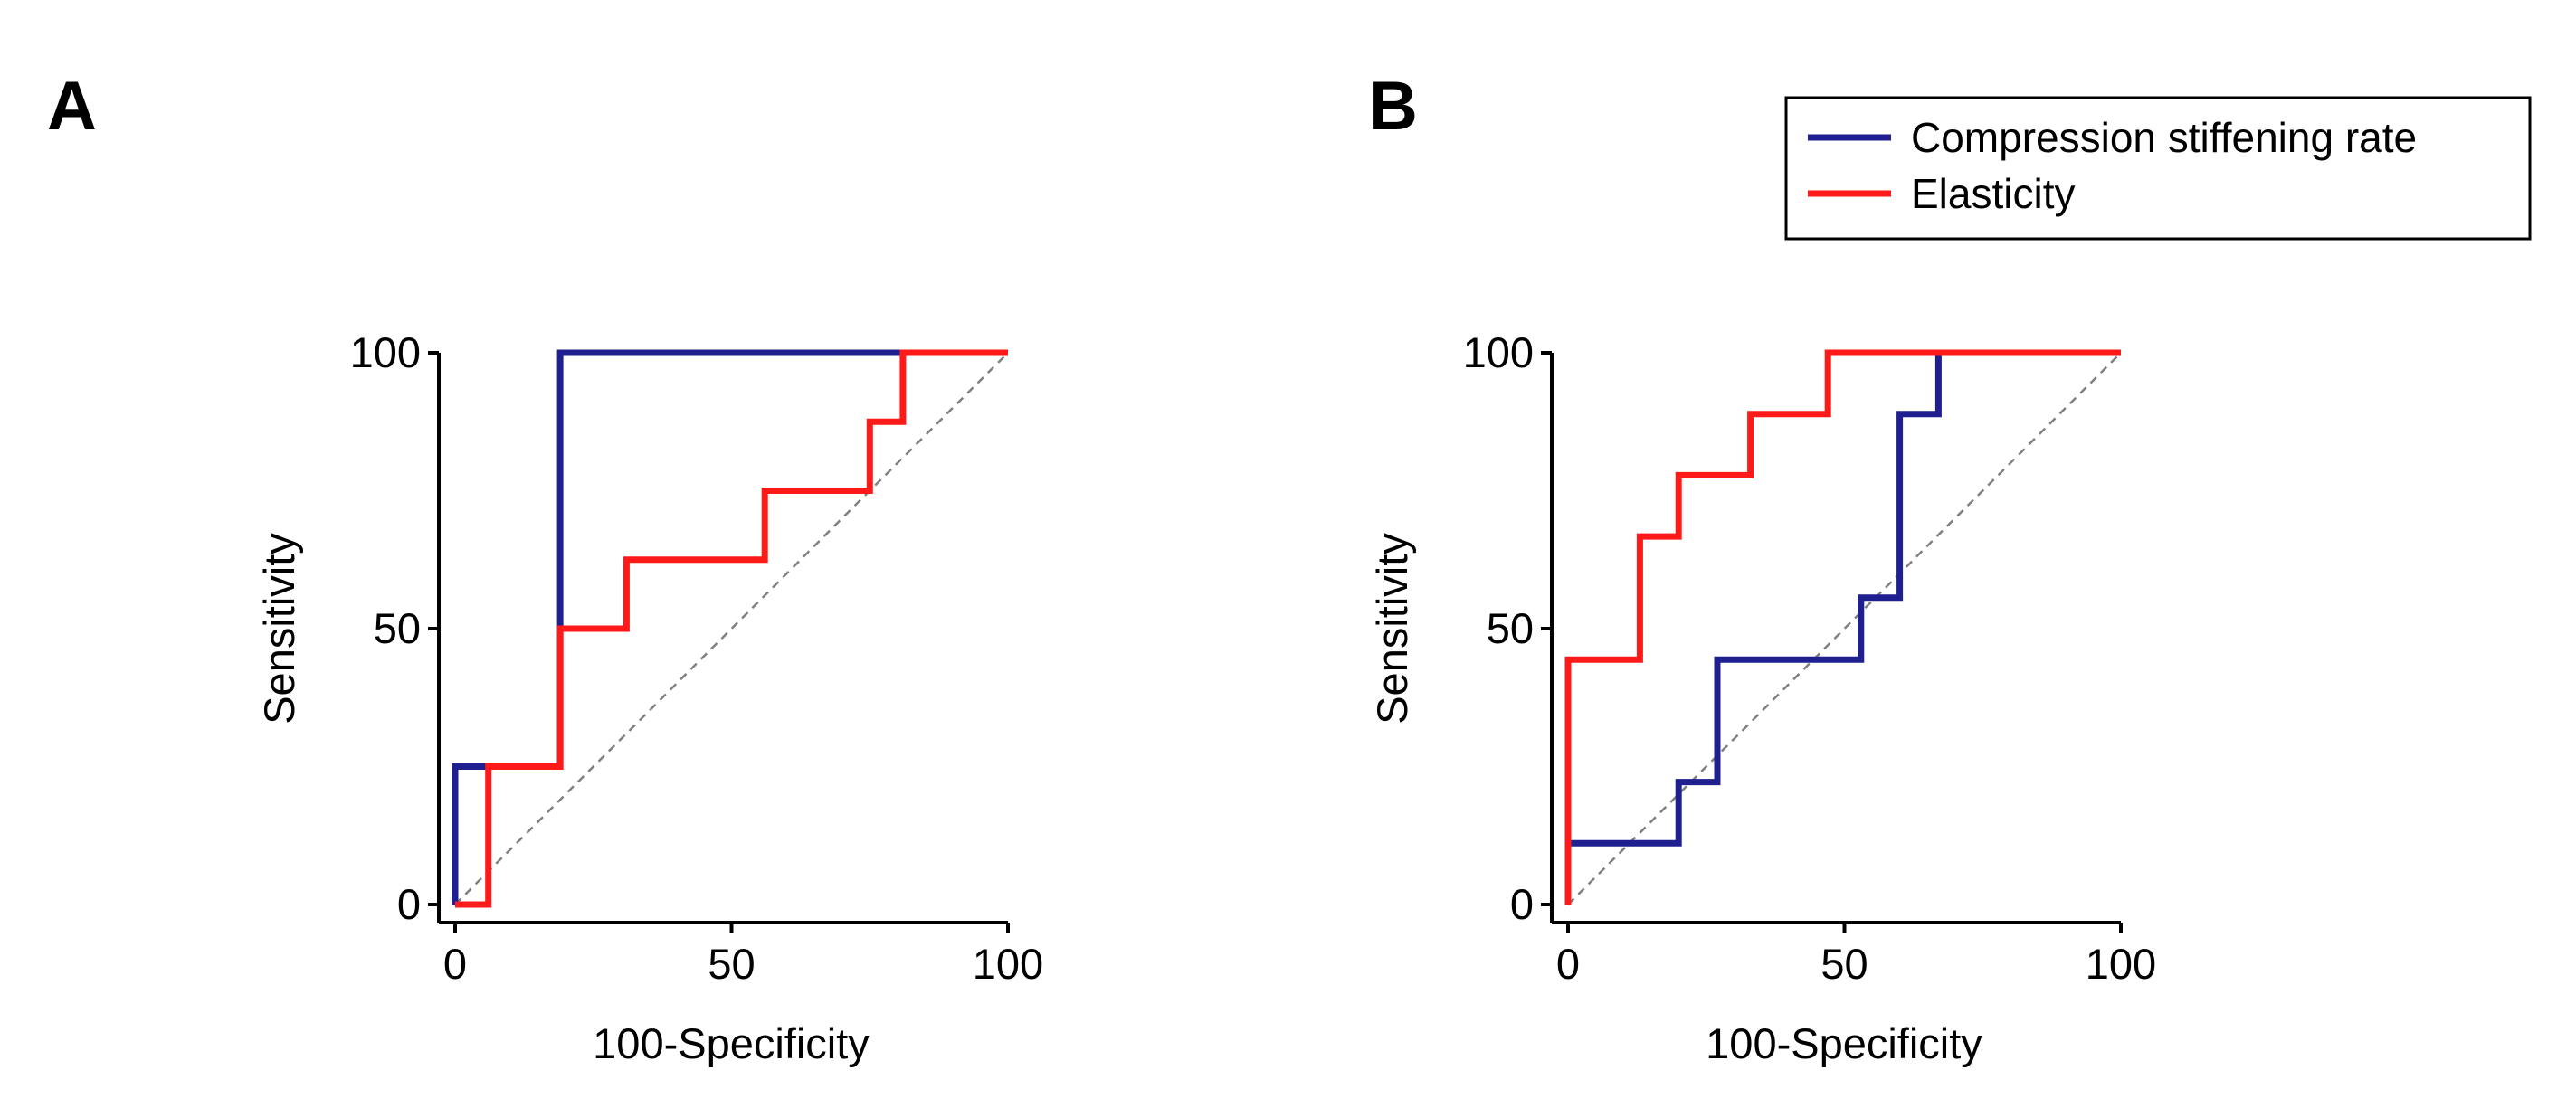 The image size is (2576, 1118). What do you see at coordinates (72, 106) in the screenshot?
I see `panel-letter-a: A` at bounding box center [72, 106].